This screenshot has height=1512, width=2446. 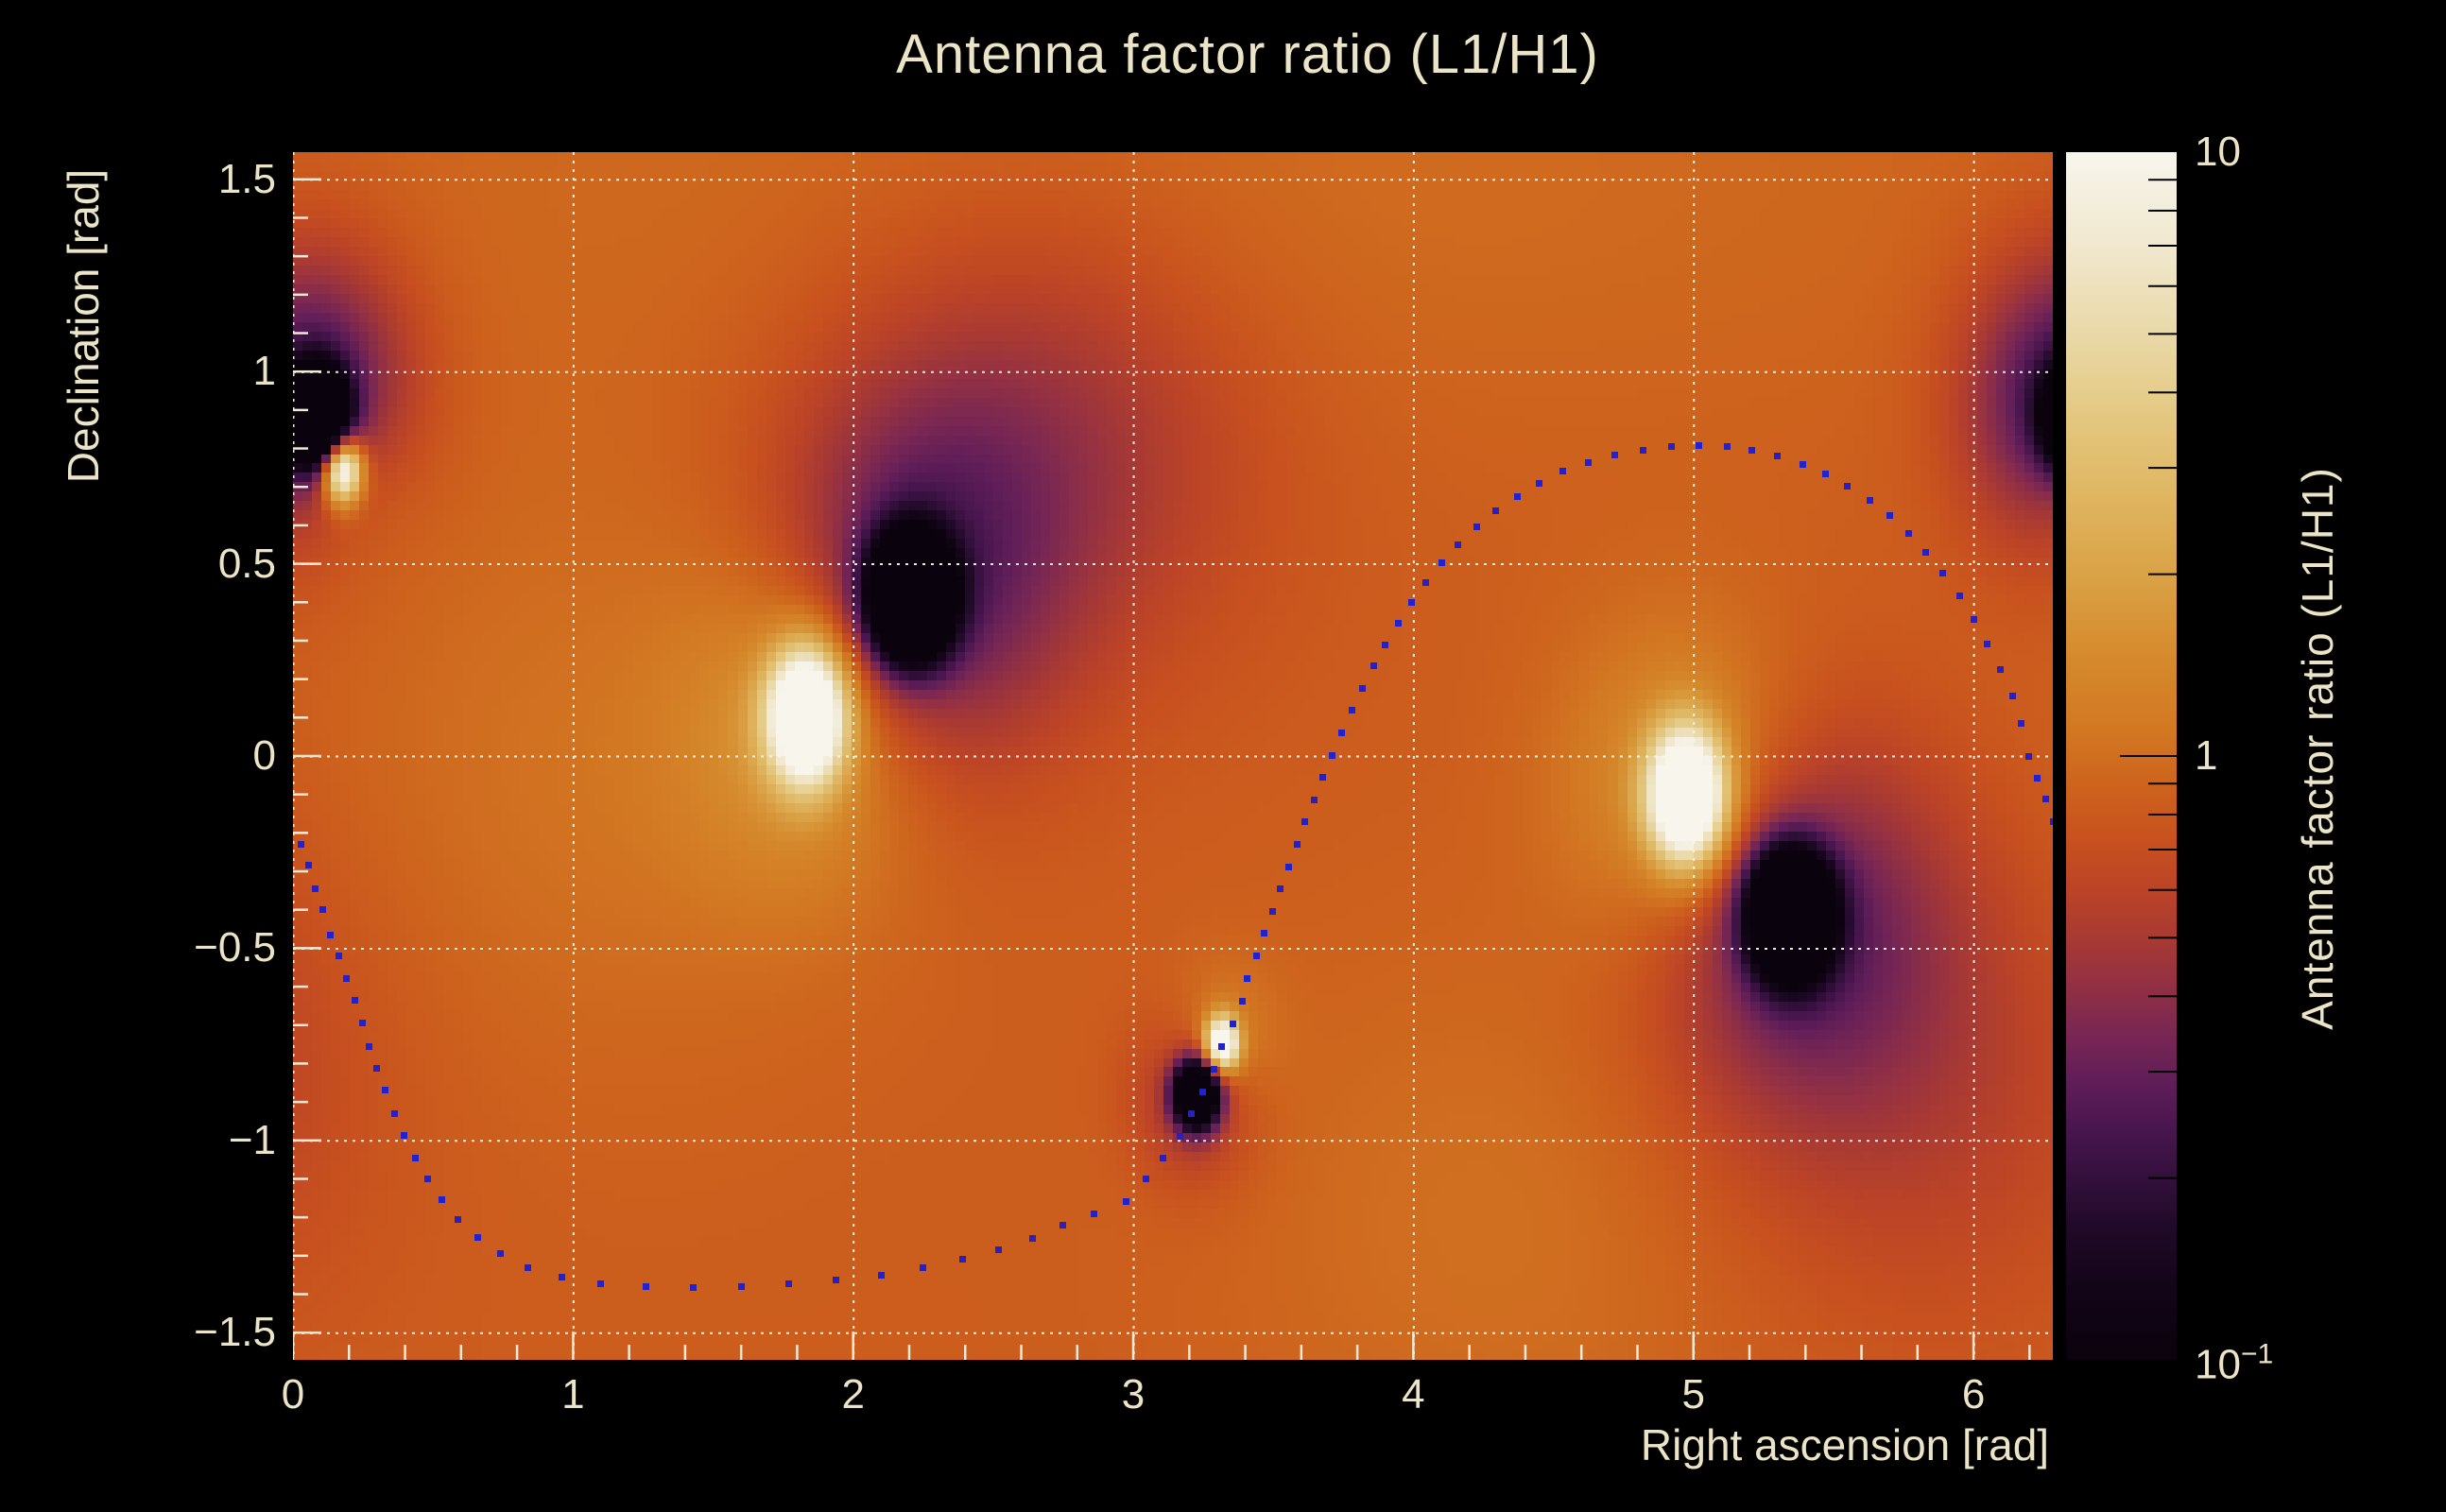 What do you see at coordinates (1845, 1444) in the screenshot?
I see `x-axis-title: Right ascension [rad]` at bounding box center [1845, 1444].